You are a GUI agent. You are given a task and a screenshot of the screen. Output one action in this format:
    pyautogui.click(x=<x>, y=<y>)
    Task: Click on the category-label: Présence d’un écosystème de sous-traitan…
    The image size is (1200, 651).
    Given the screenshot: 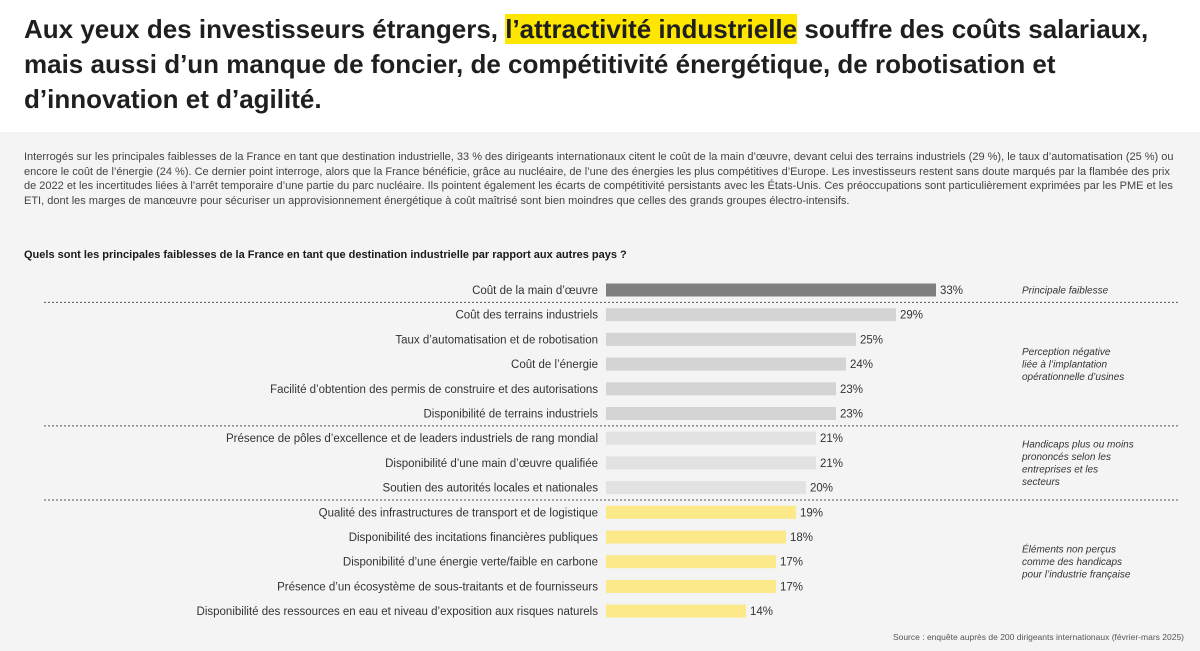 What is the action you would take?
    pyautogui.click(x=437, y=587)
    